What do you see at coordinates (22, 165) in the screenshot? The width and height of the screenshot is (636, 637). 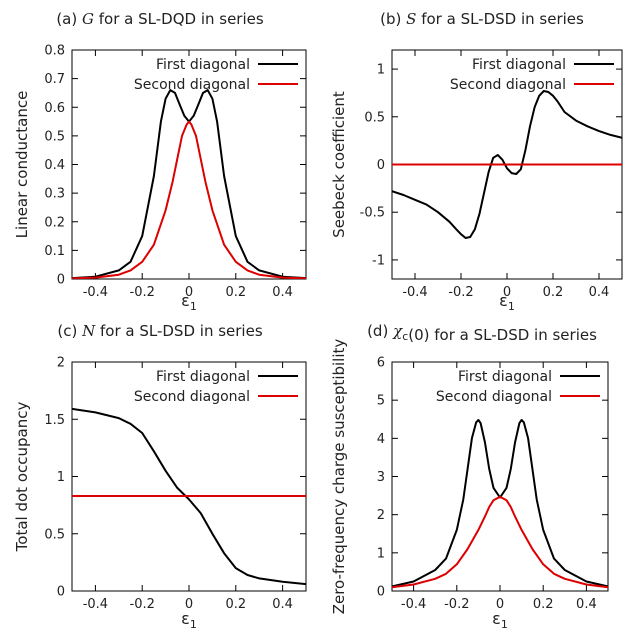 I see `y-axis-label: Linear conductance` at bounding box center [22, 165].